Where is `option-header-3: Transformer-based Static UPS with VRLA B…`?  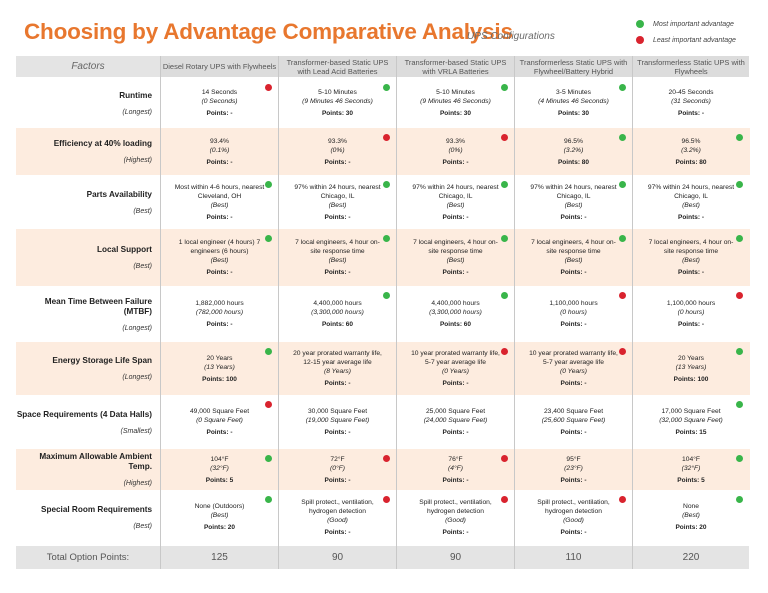 option-header-3: Transformer-based Static UPS with VRLA B… is located at coordinates (455, 66).